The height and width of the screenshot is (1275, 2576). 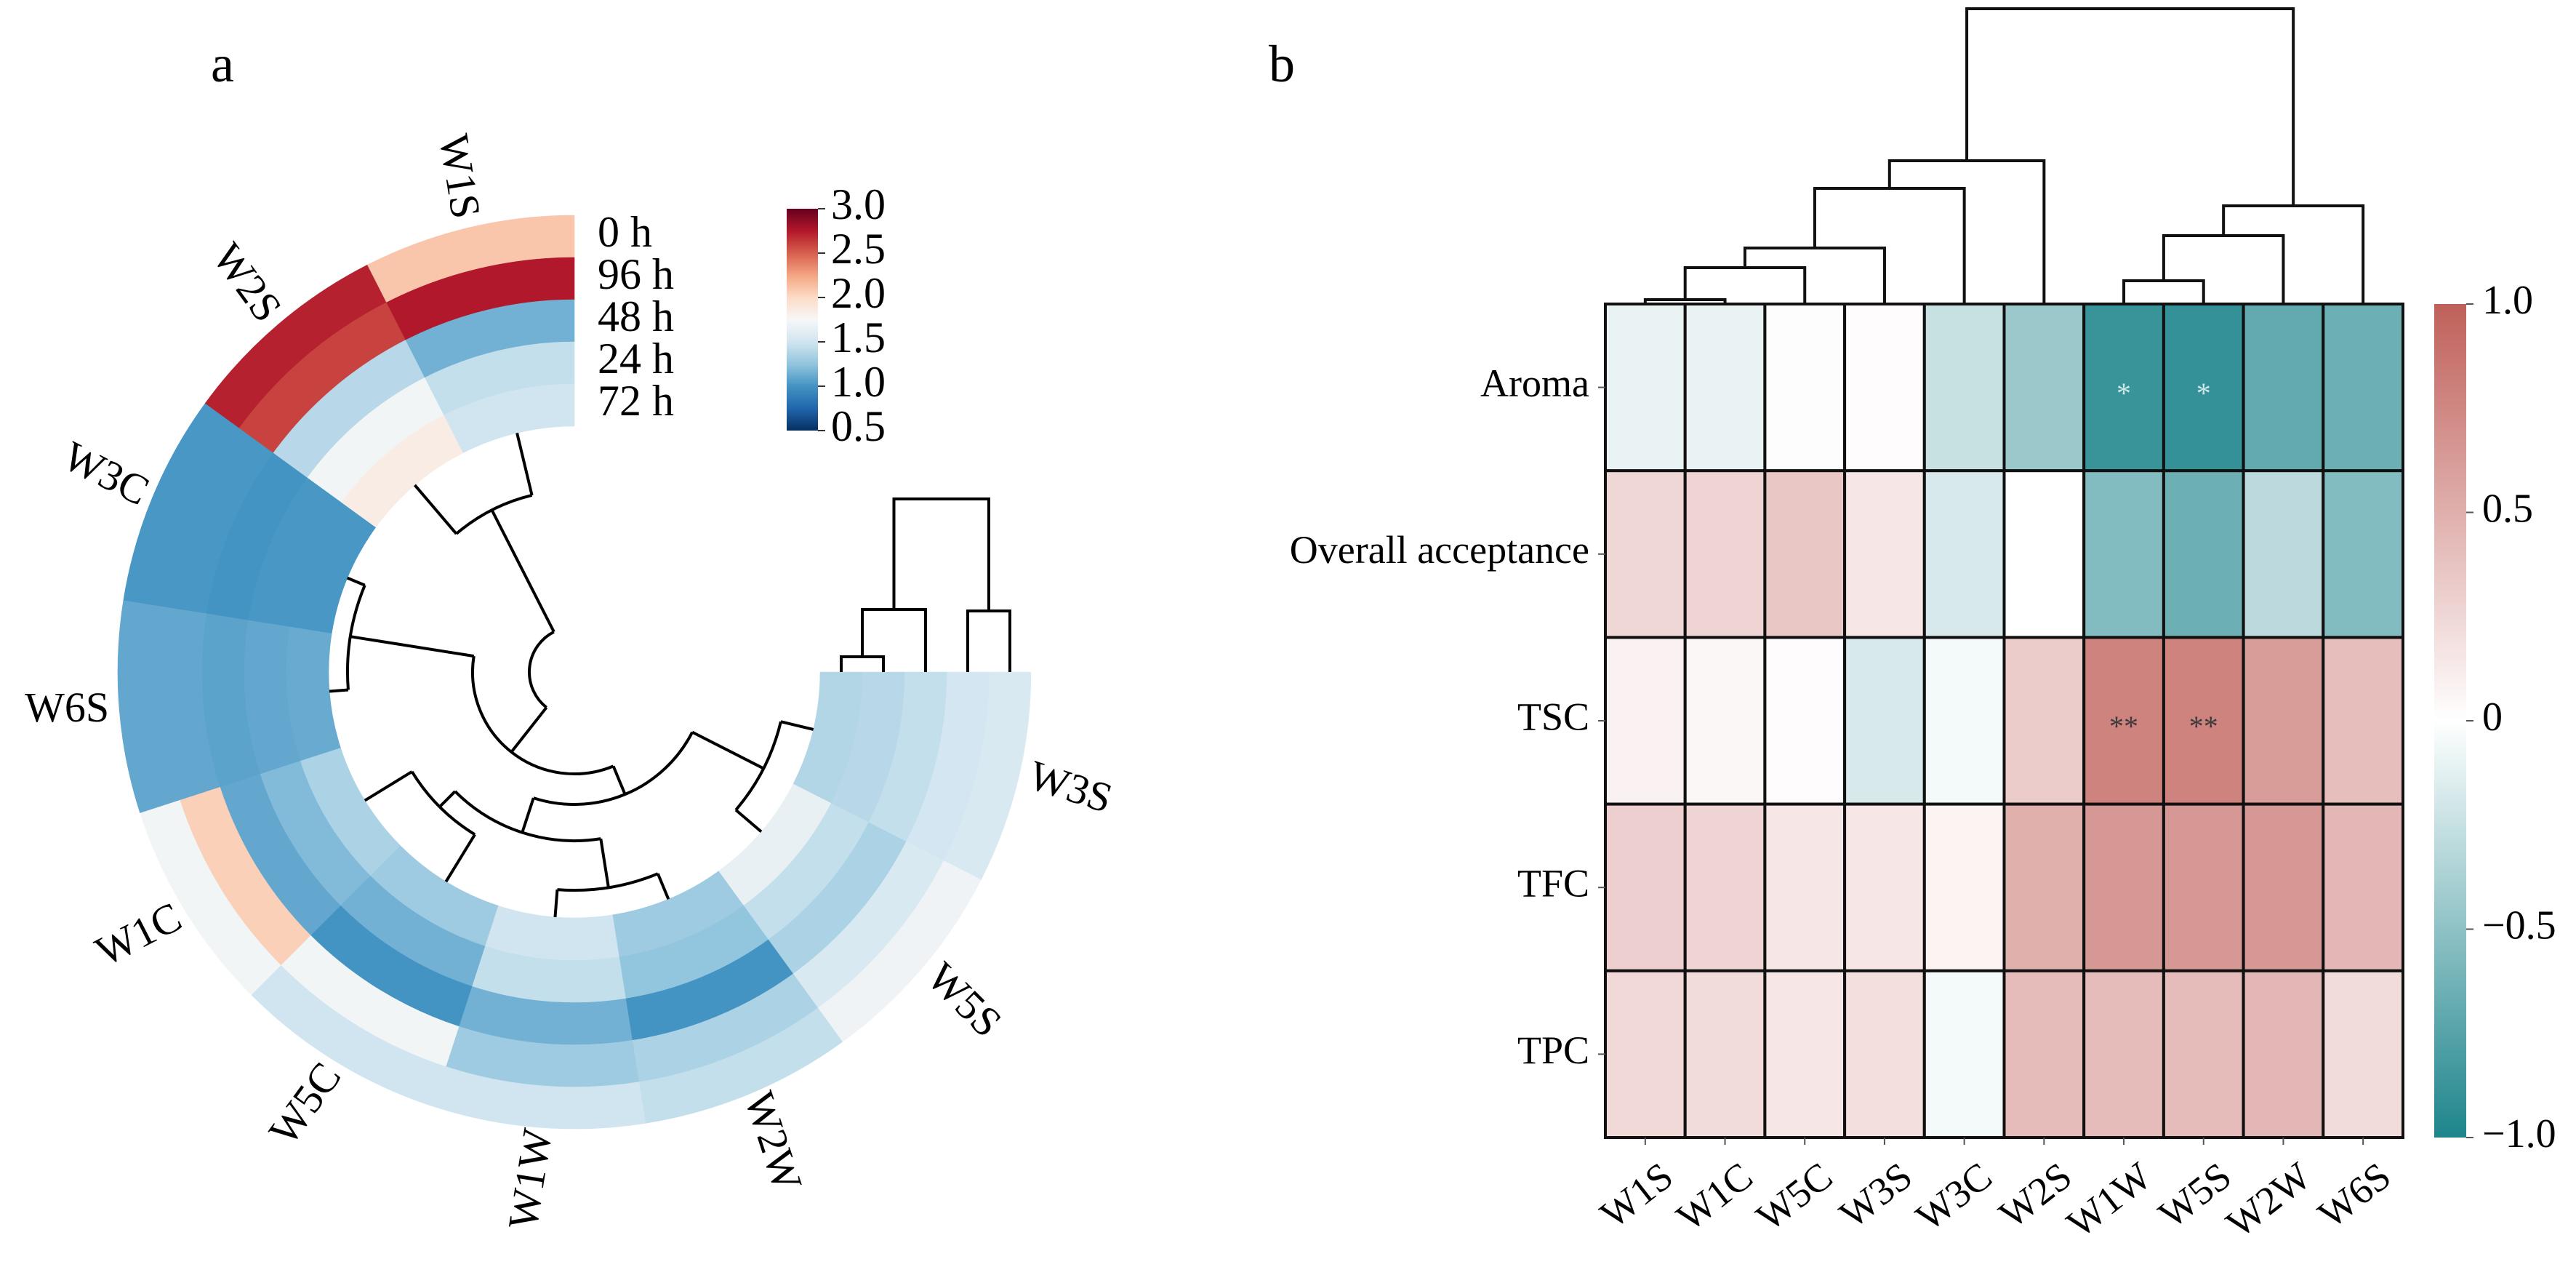 I want to click on time-dendrogram, so click(x=925, y=584).